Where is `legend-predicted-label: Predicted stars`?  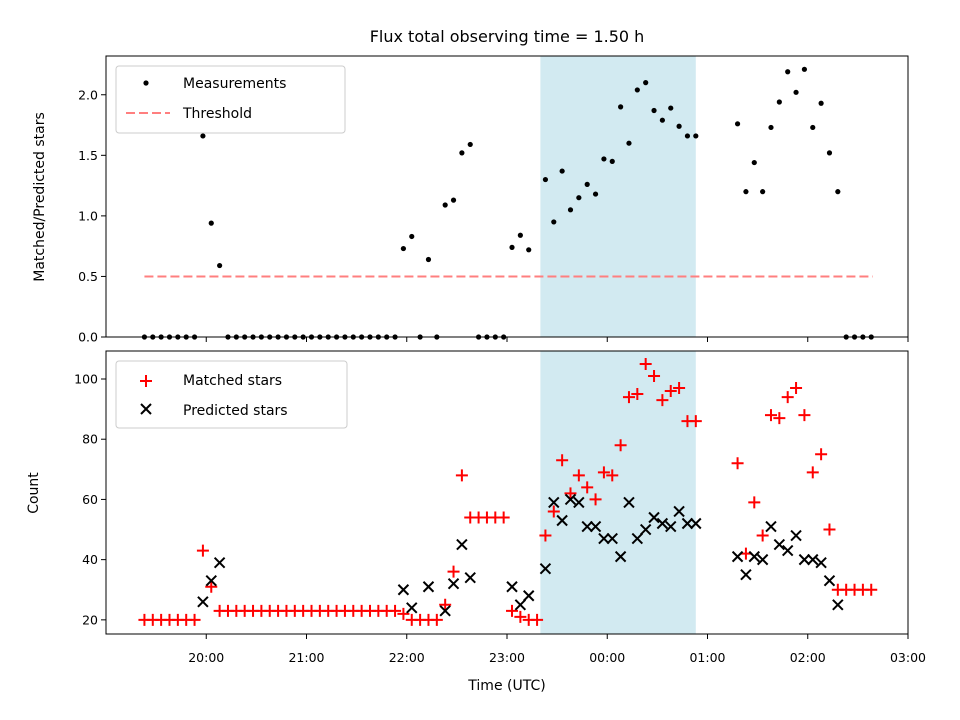 legend-predicted-label: Predicted stars is located at coordinates (235, 411).